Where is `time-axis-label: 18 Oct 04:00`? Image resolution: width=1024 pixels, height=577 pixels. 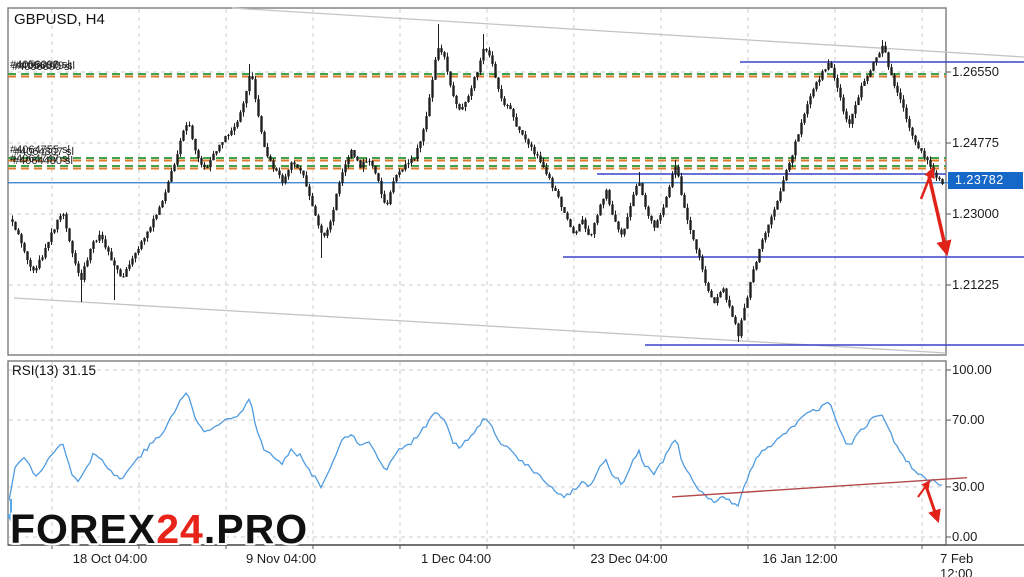 time-axis-label: 18 Oct 04:00 is located at coordinates (110, 558).